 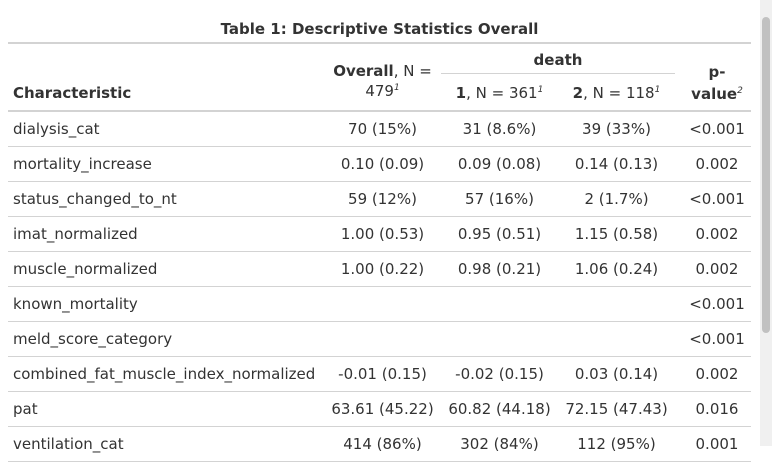 What do you see at coordinates (499, 93) in the screenshot?
I see `header-group-1: 1, N = 3611` at bounding box center [499, 93].